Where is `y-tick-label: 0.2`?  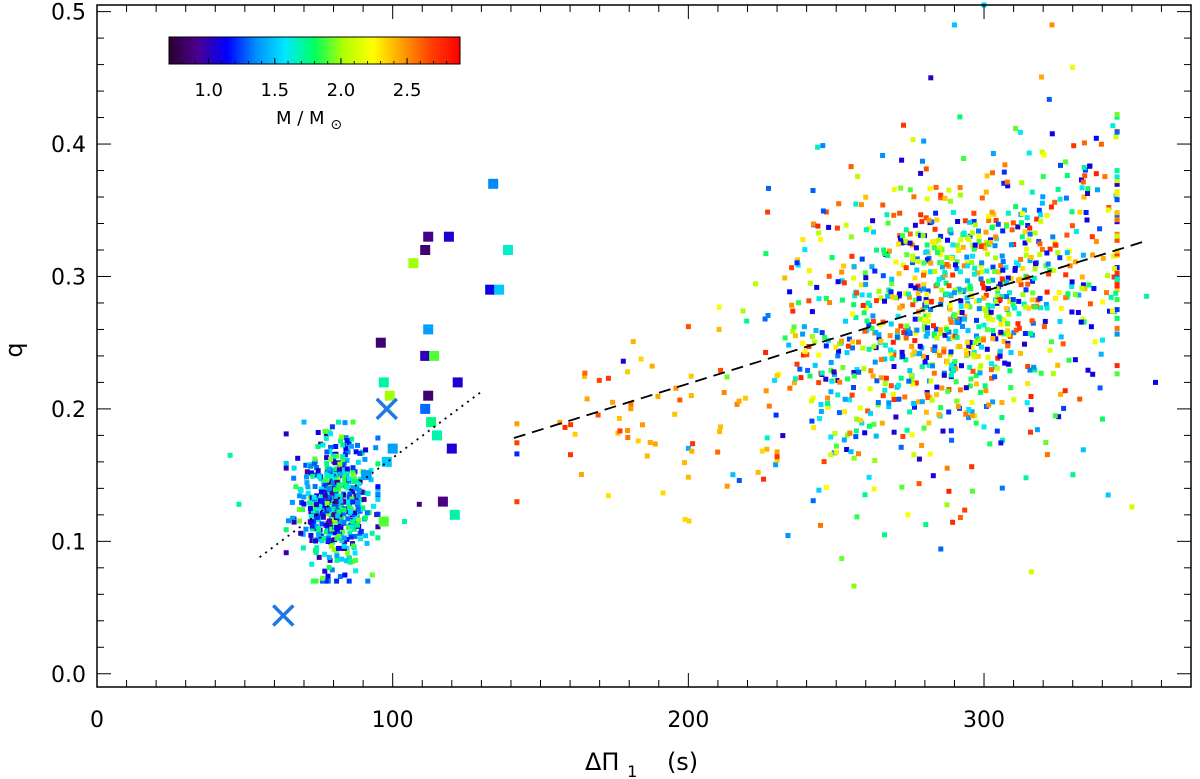 y-tick-label: 0.2 is located at coordinates (68, 410).